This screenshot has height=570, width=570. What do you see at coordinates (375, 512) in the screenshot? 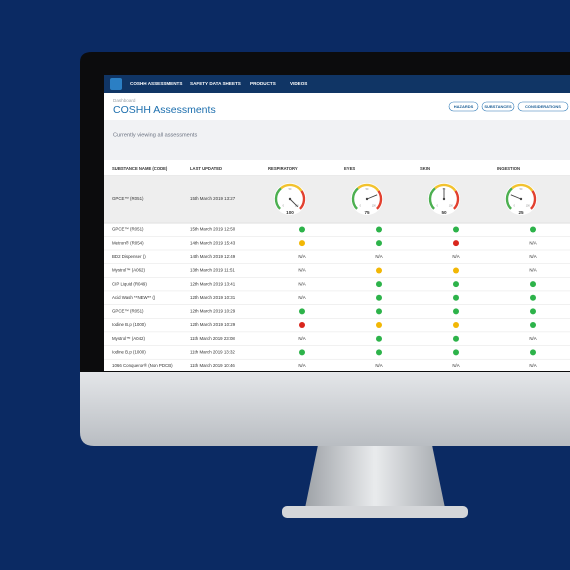
I see `stand-base` at bounding box center [375, 512].